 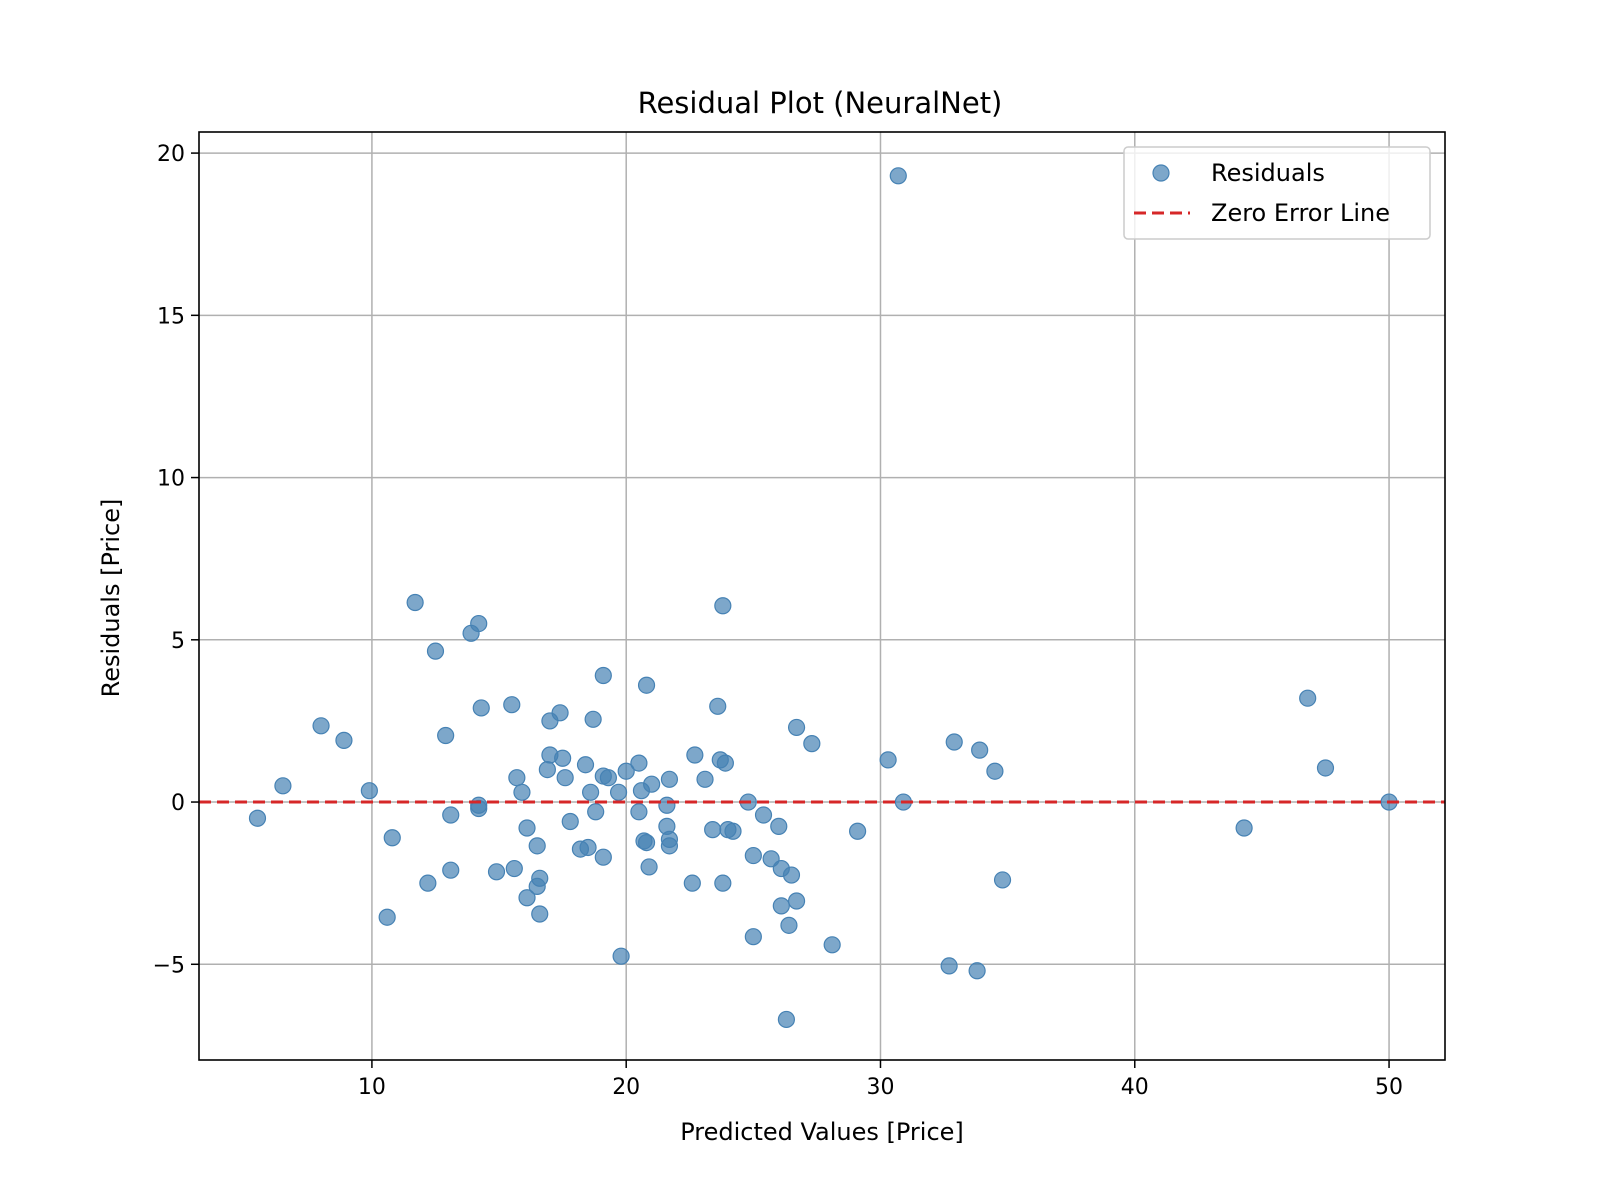 What do you see at coordinates (372, 1087) in the screenshot?
I see `x-tick-label: 10` at bounding box center [372, 1087].